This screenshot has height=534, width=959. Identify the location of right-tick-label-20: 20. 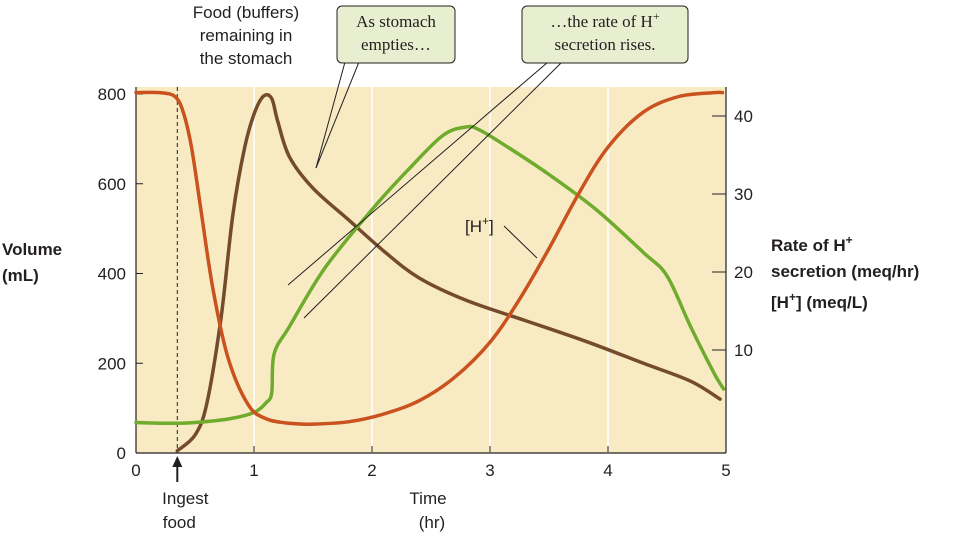
(743, 272).